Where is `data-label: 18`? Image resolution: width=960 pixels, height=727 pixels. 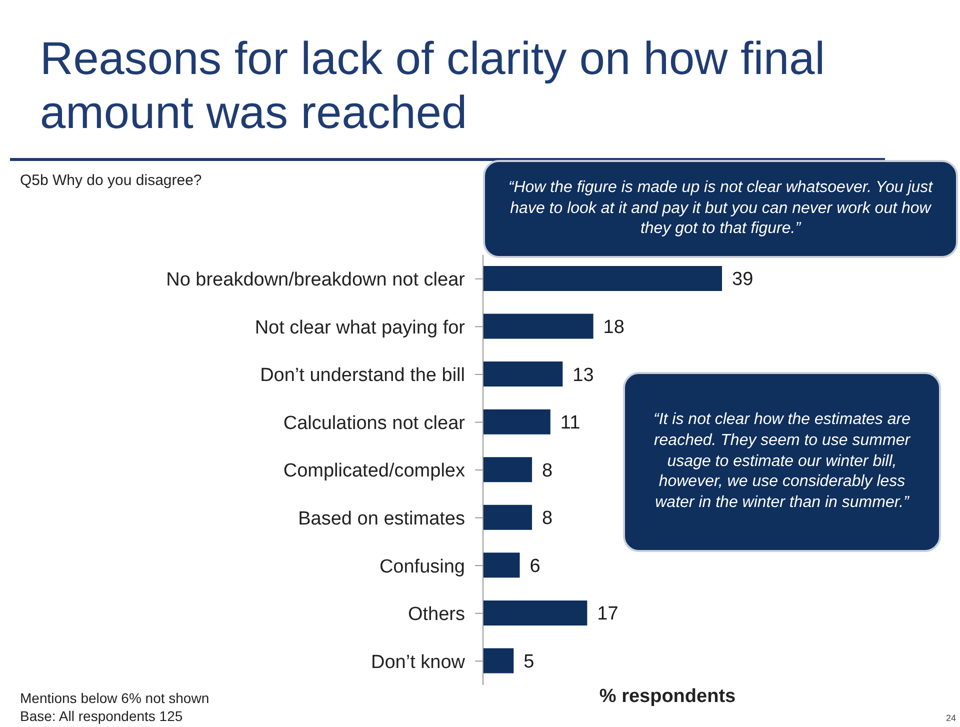 data-label: 18 is located at coordinates (613, 327).